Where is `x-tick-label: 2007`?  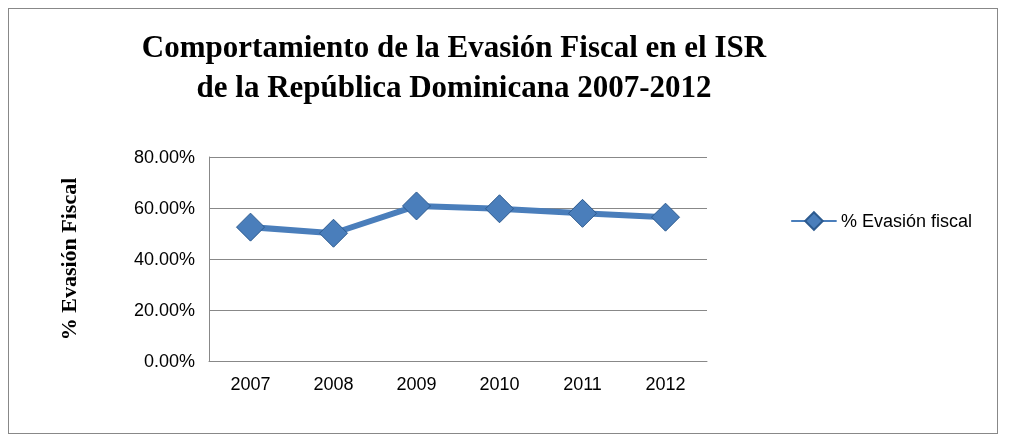
x-tick-label: 2007 is located at coordinates (250, 384).